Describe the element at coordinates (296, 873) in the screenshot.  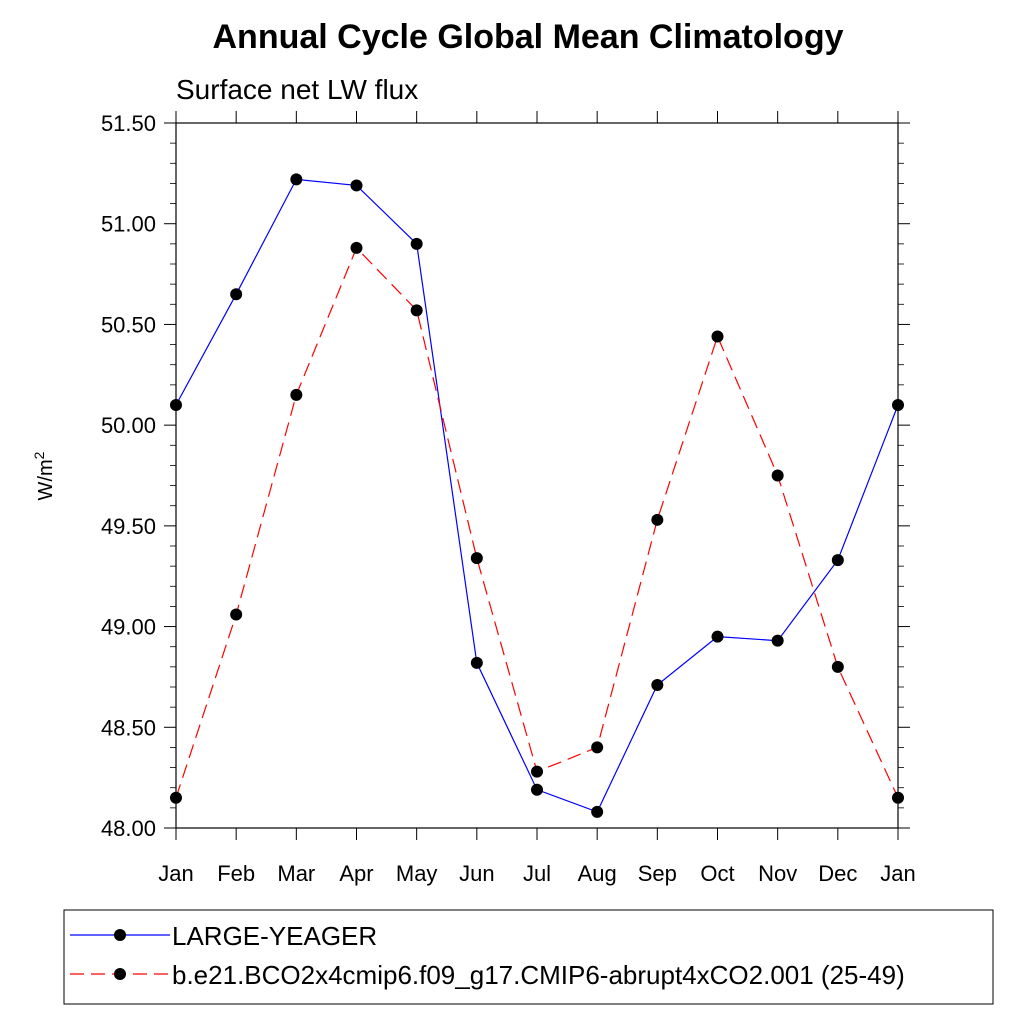
I see `x-tick-label: Mar` at that location.